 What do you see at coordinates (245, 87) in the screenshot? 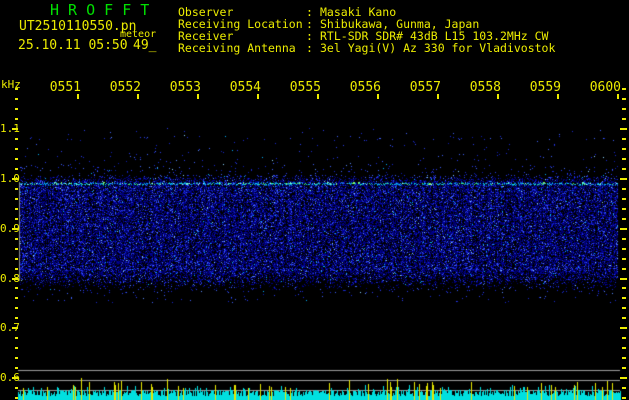
I see `time-tick-label: 0554` at bounding box center [245, 87].